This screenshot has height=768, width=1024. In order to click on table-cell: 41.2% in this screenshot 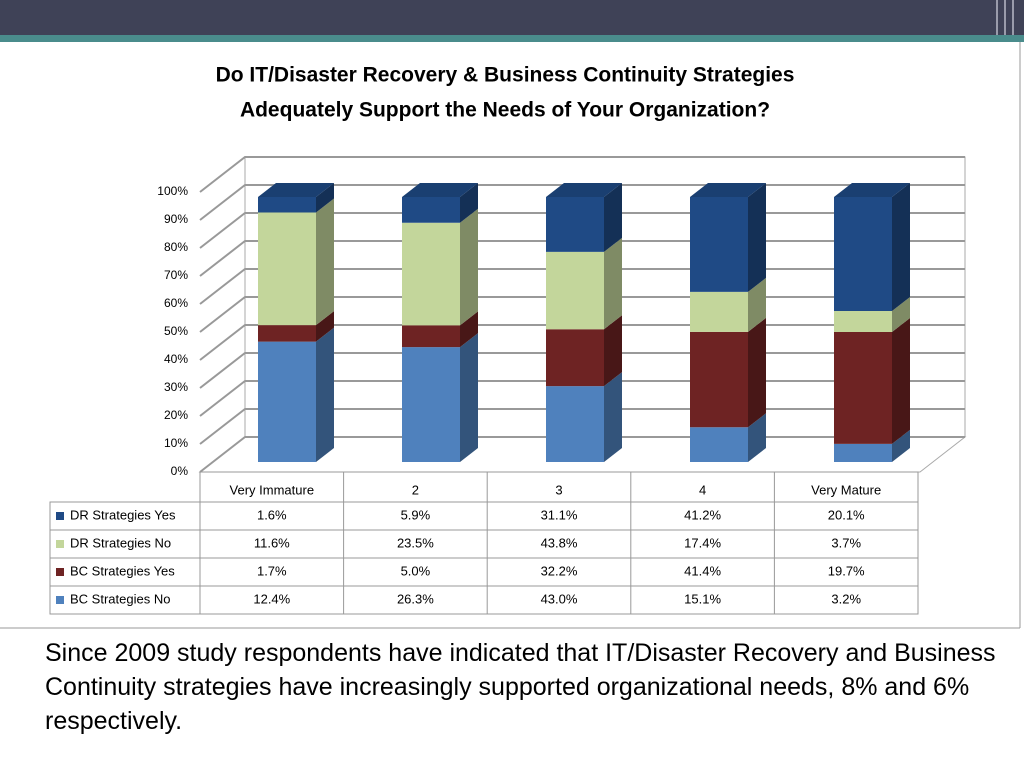, I will do `click(702, 514)`.